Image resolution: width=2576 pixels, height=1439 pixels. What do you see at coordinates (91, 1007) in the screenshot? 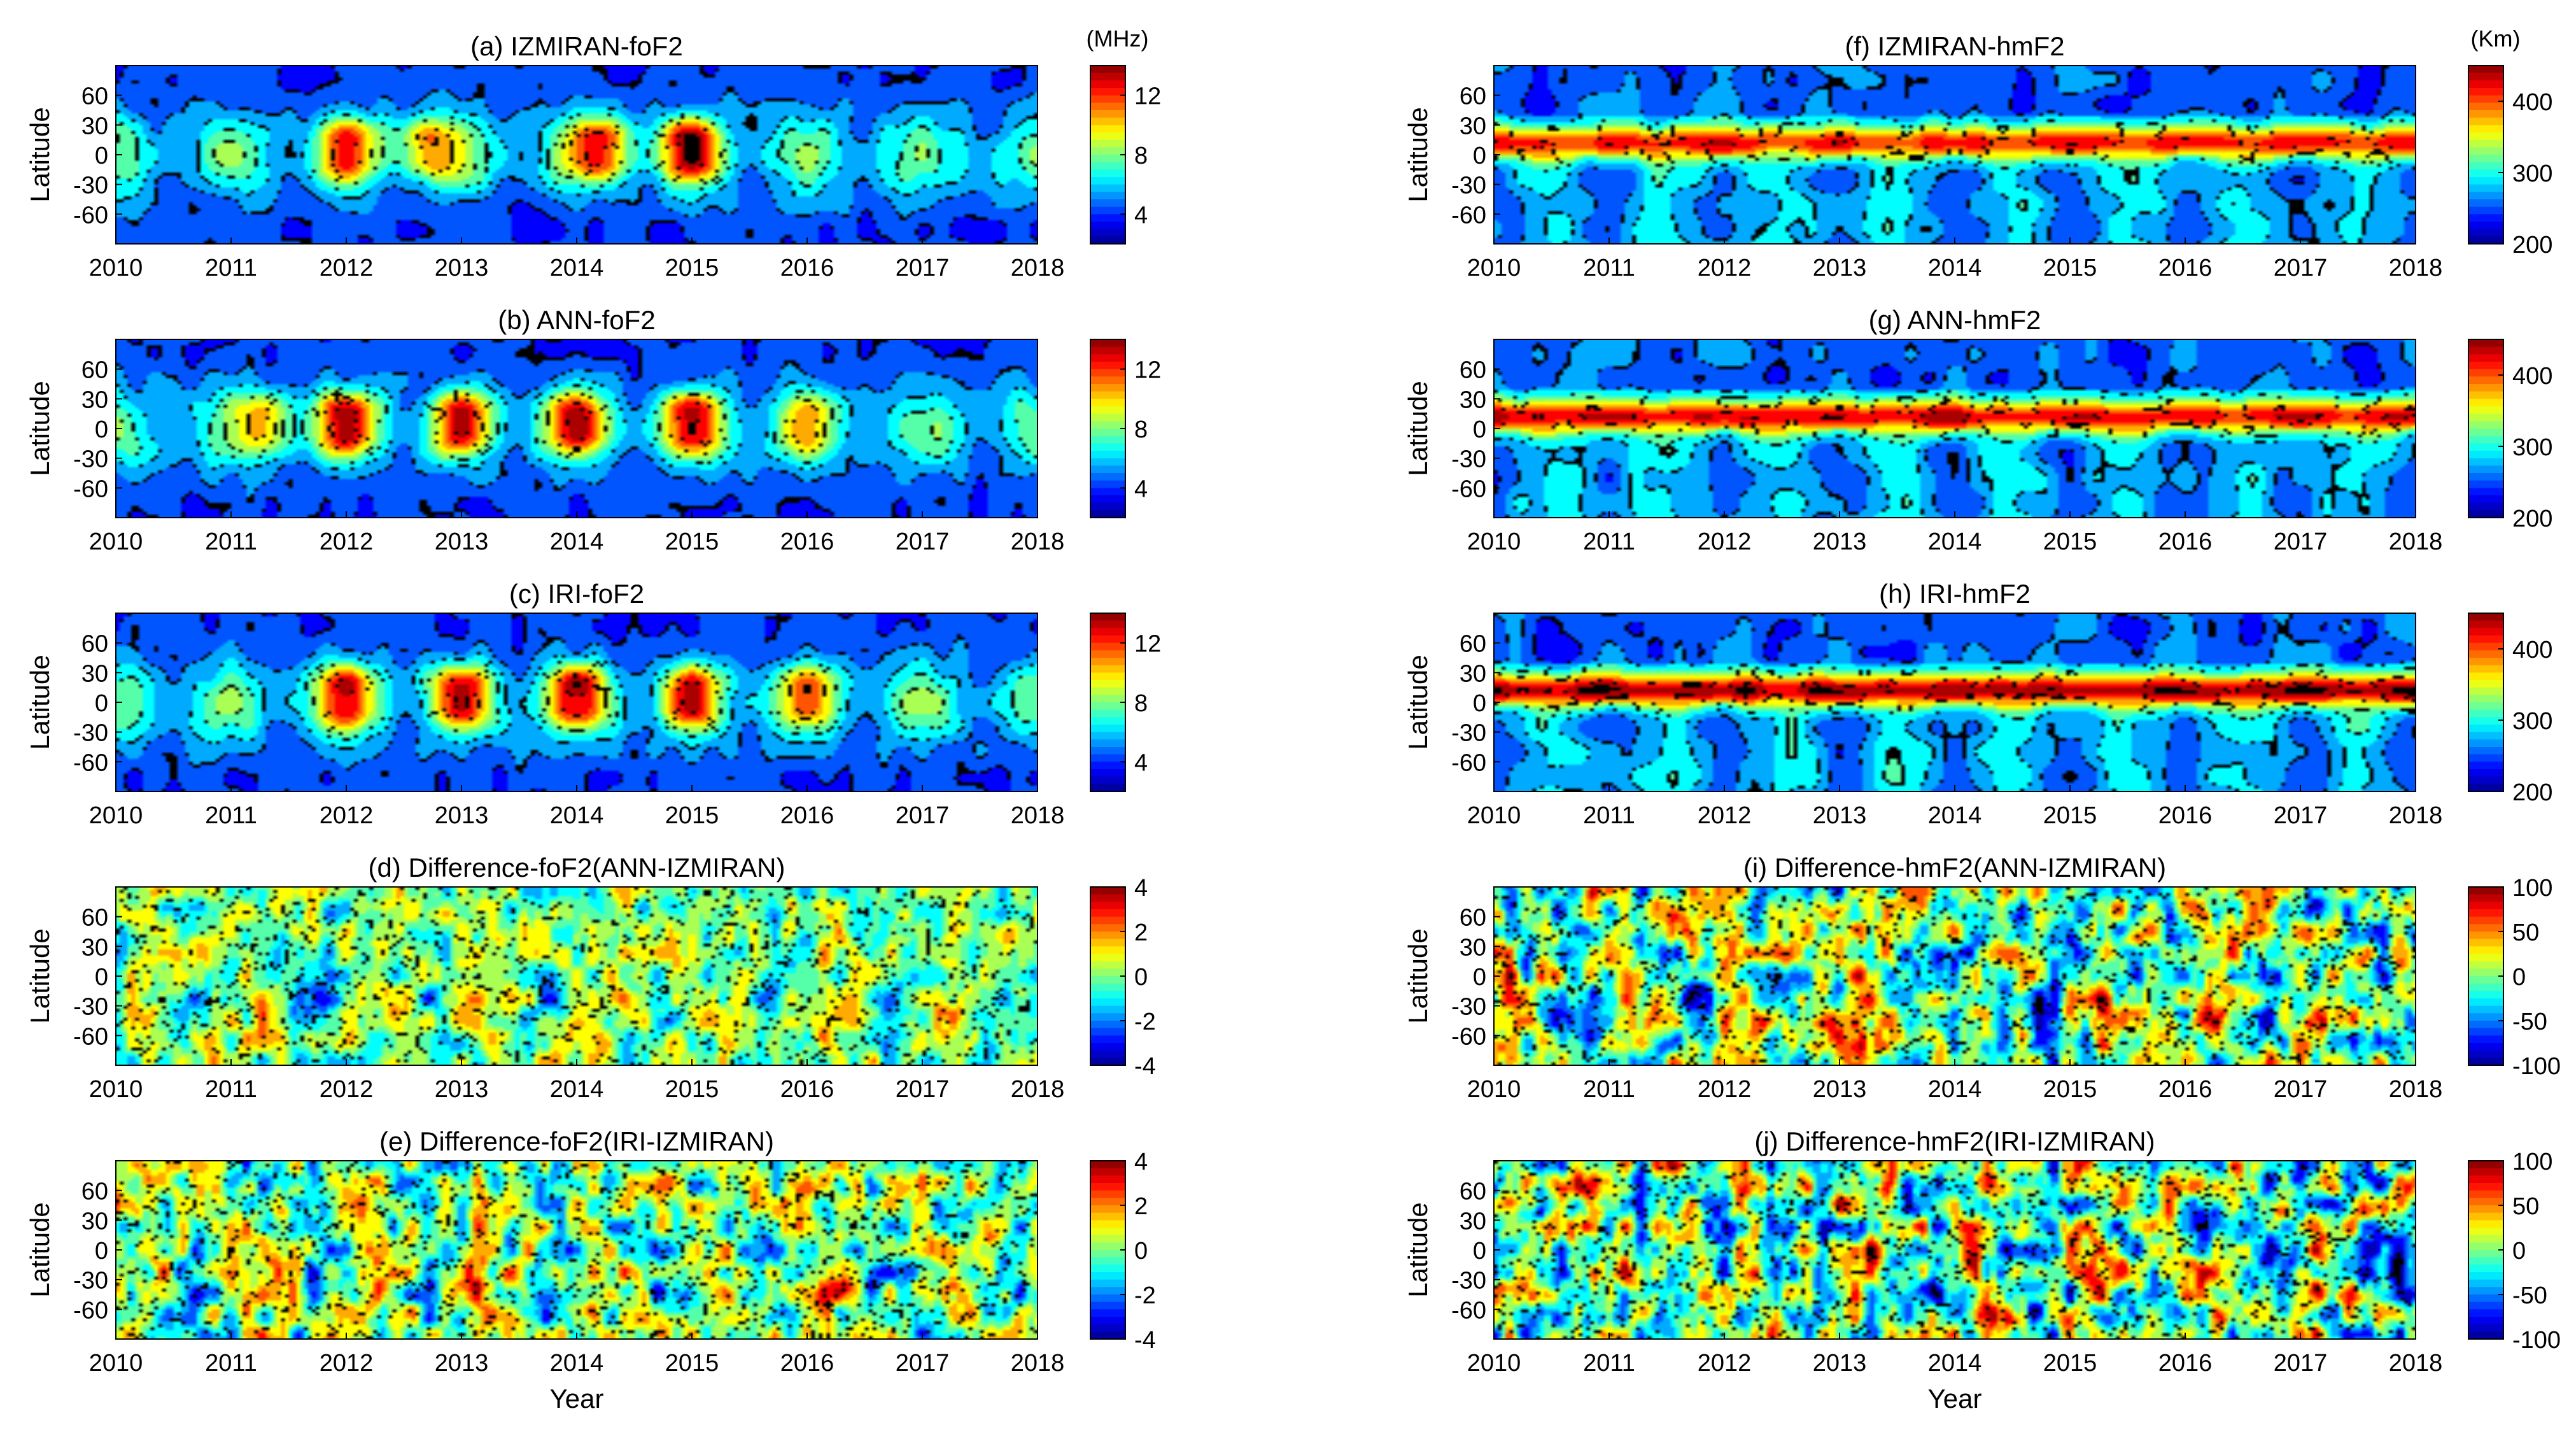
I see `y-tick-label: -30` at bounding box center [91, 1007].